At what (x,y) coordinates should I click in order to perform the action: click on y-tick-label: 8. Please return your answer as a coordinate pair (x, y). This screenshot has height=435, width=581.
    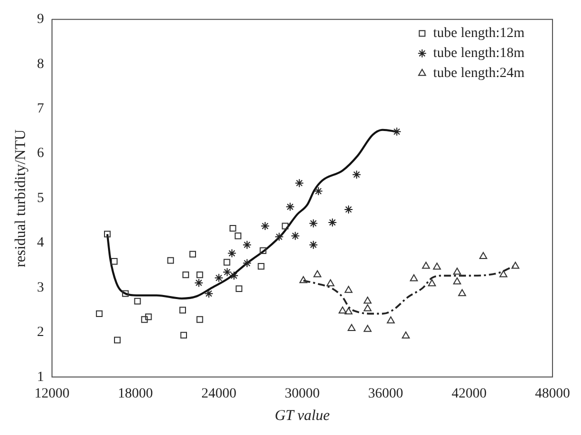
    Looking at the image, I should click on (40, 64).